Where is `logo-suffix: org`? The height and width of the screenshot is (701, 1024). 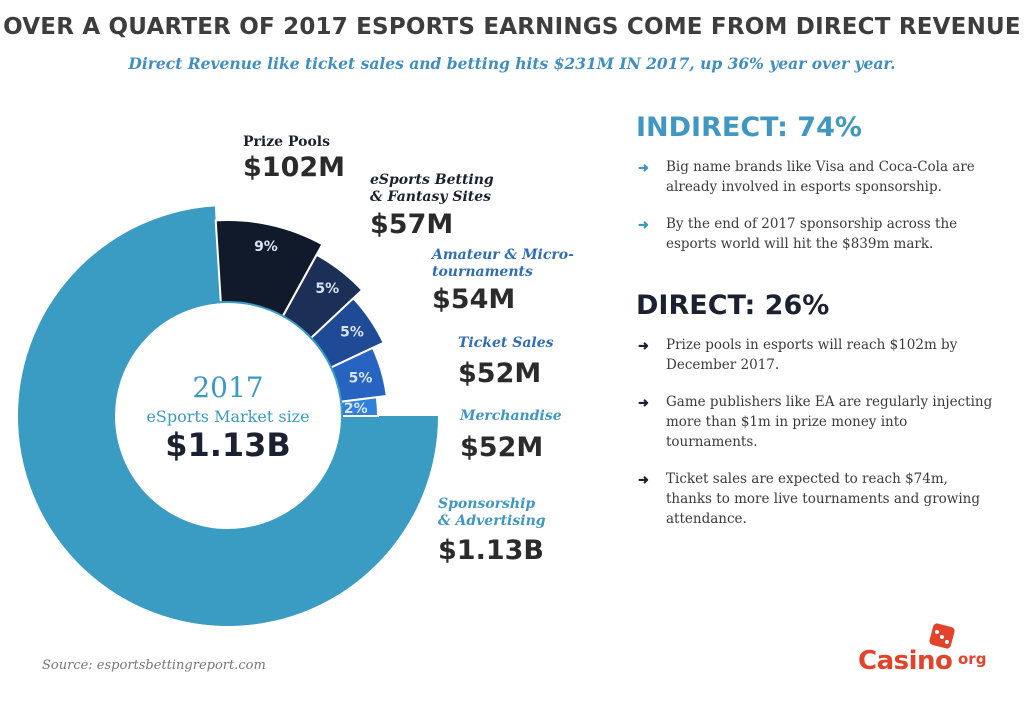
logo-suffix: org is located at coordinates (972, 659).